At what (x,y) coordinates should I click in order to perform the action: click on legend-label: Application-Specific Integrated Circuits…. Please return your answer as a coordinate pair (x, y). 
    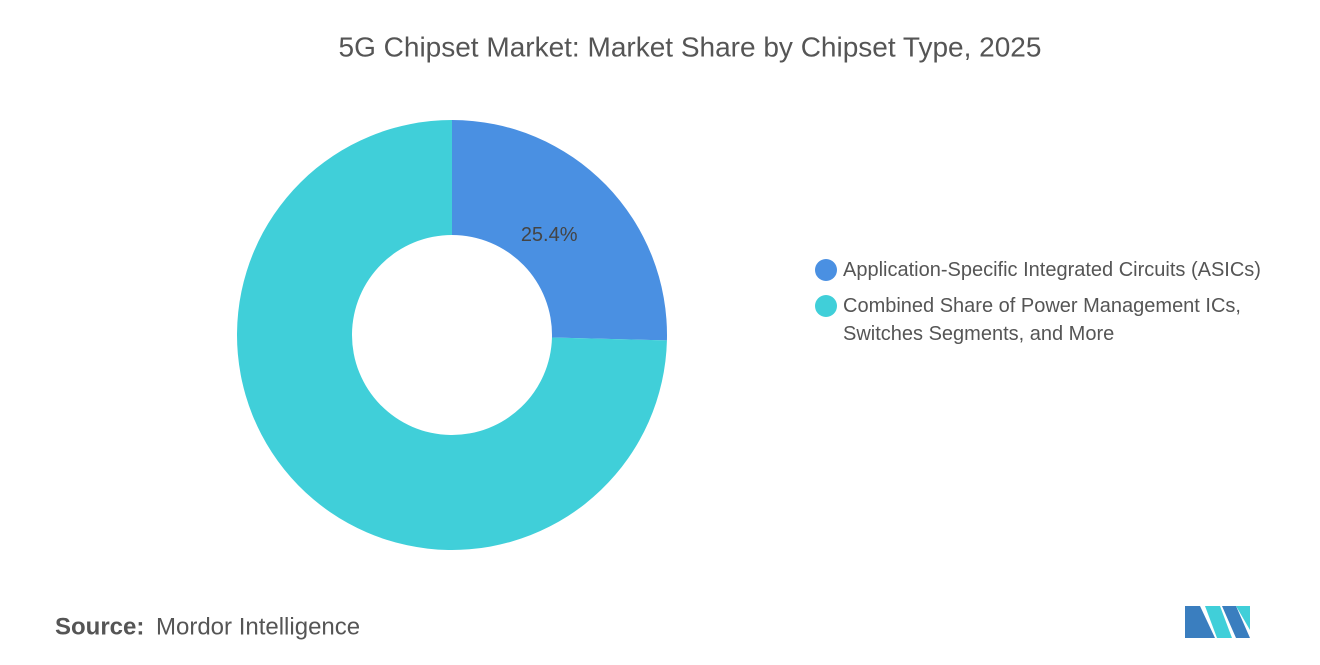
    Looking at the image, I should click on (1052, 270).